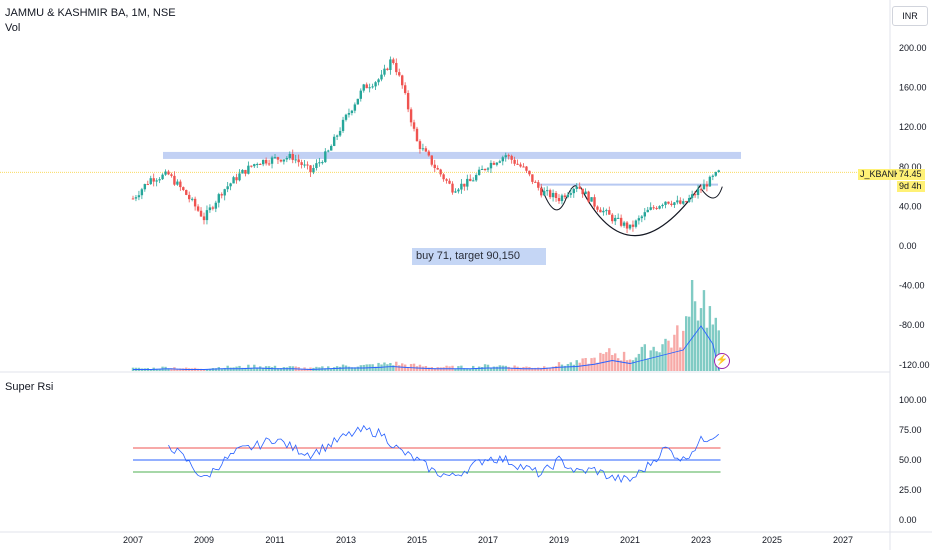 The image size is (932, 550). What do you see at coordinates (914, 365) in the screenshot?
I see `price-axis-tick: -120.00` at bounding box center [914, 365].